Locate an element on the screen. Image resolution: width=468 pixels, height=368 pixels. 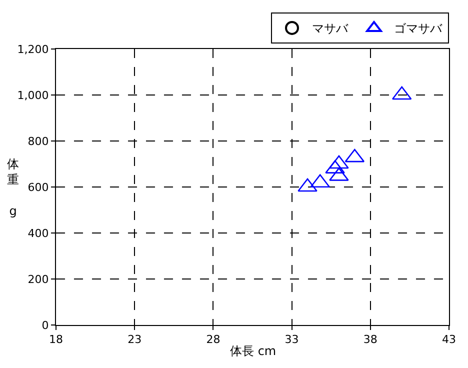
y-tick-label: 200 is located at coordinates (38, 279).